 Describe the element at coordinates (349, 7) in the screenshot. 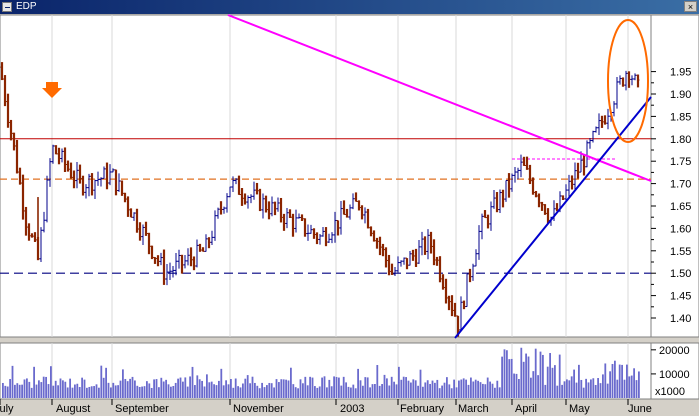

I see `title-bar: EDP ×` at that location.